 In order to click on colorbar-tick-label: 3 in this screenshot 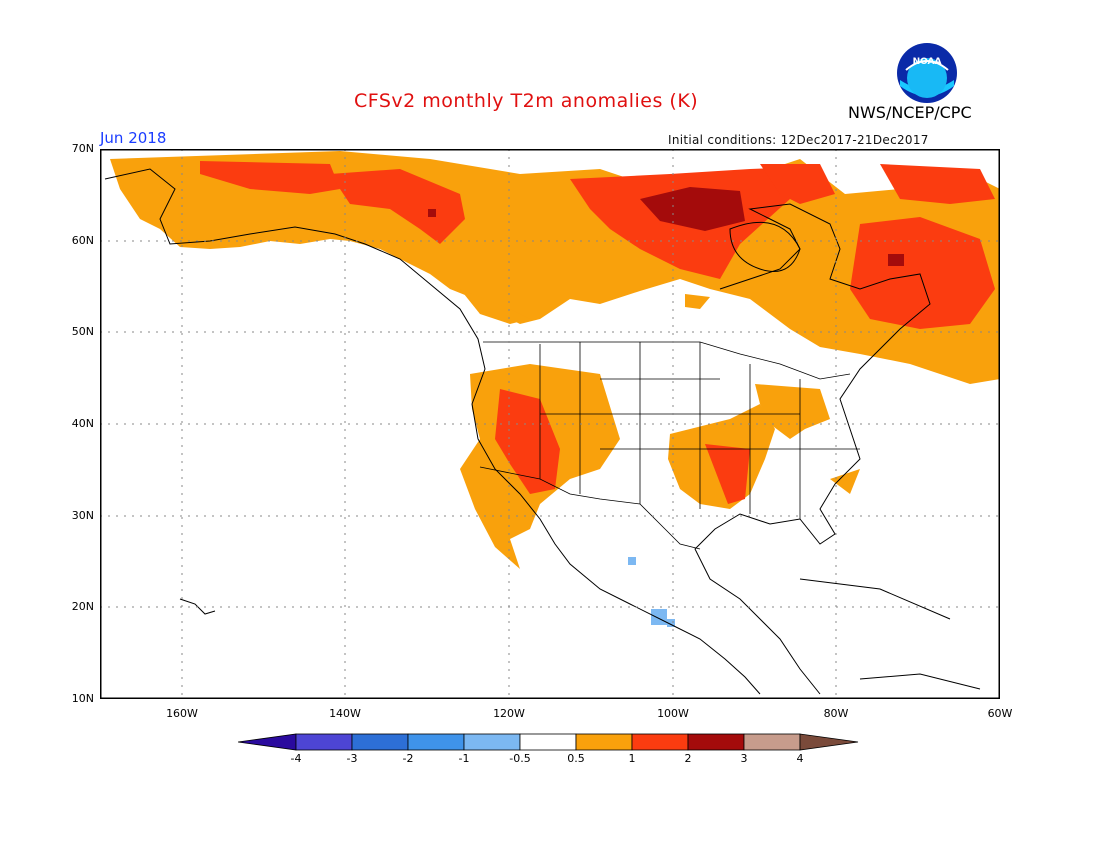, I will do `click(744, 758)`.